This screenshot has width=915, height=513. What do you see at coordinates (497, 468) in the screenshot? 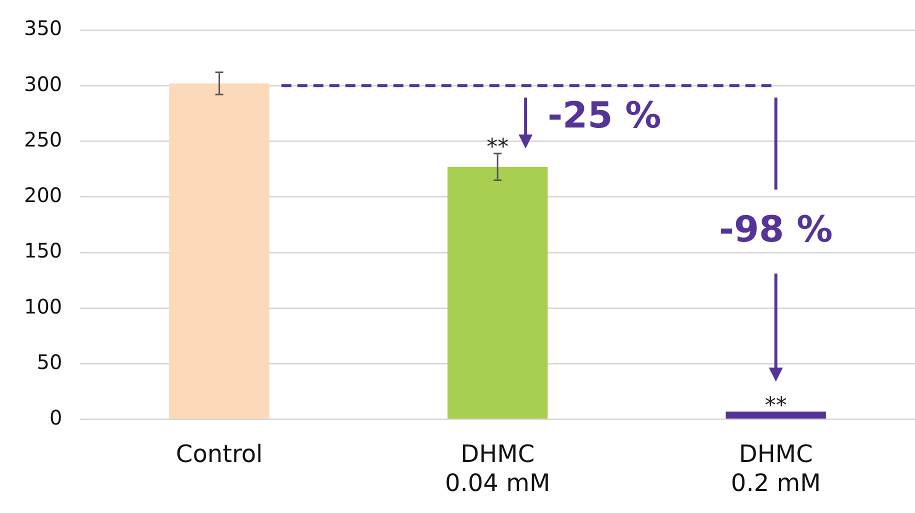
I see `x-tick-label: DHMC 0.04 mM` at bounding box center [497, 468].